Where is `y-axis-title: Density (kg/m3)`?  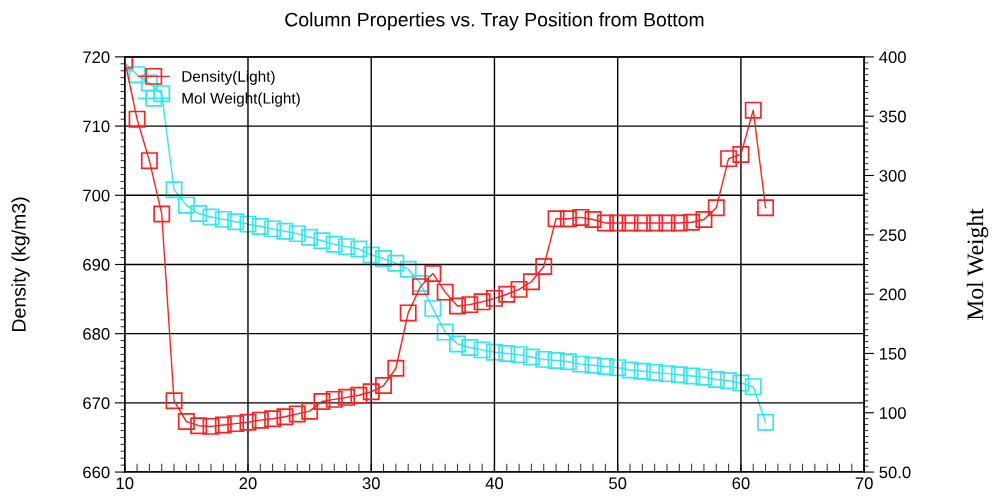 y-axis-title: Density (kg/m3) is located at coordinates (20, 264).